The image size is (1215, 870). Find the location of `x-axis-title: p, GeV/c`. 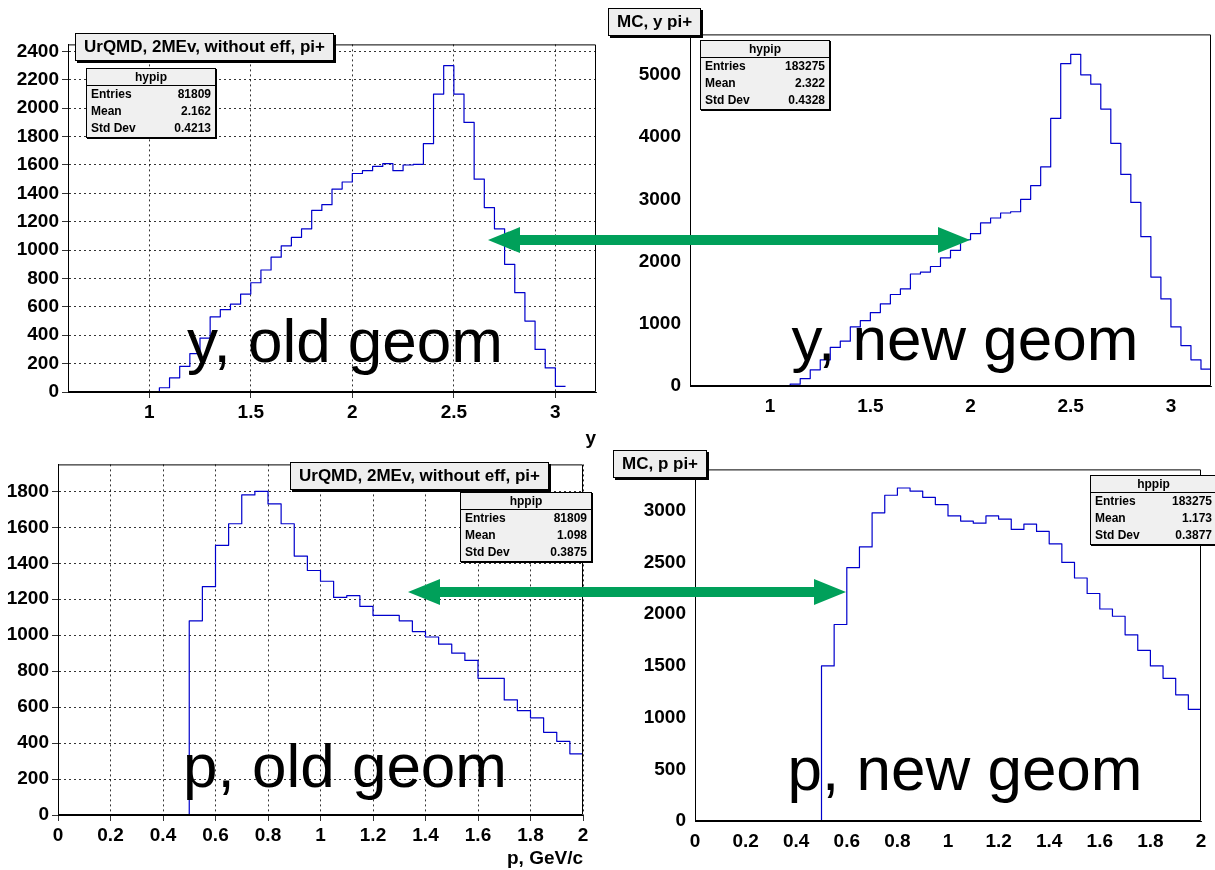

x-axis-title: p, GeV/c is located at coordinates (545, 857).